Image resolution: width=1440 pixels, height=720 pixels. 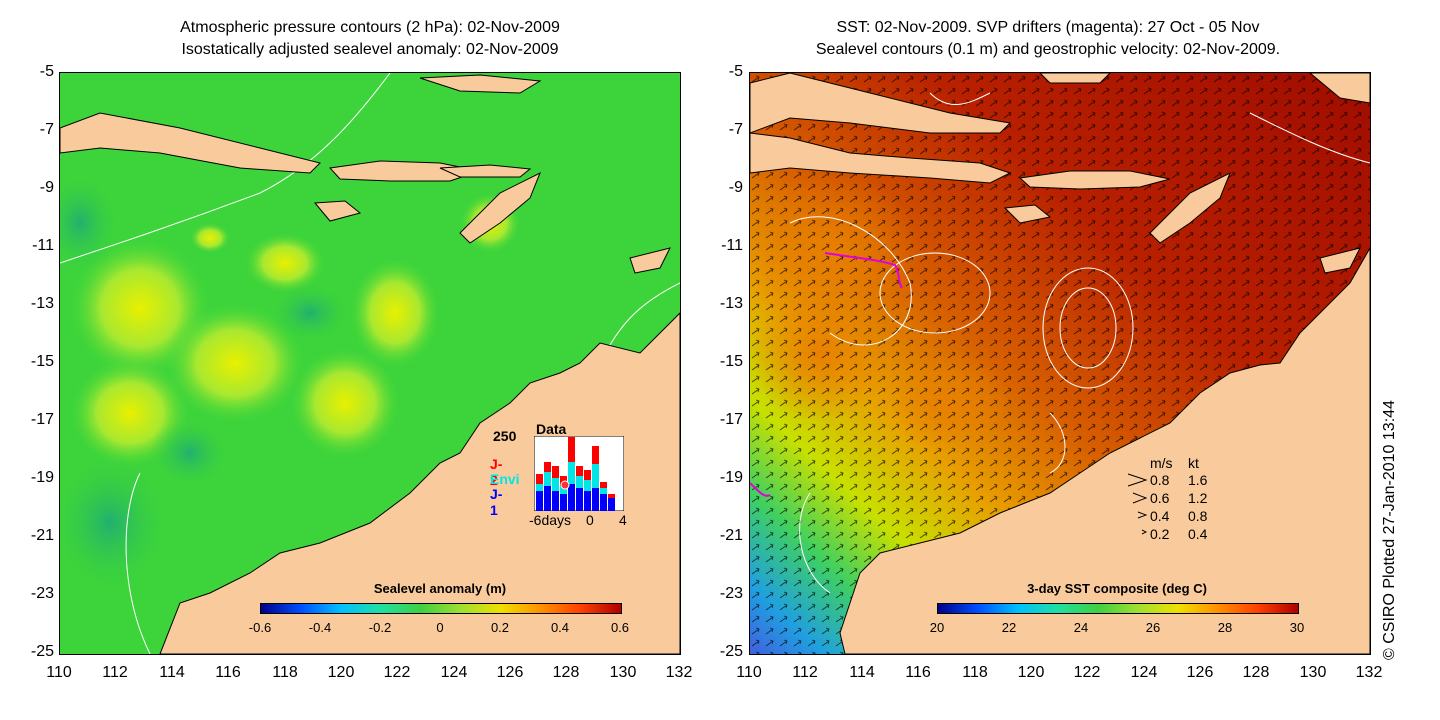 I want to click on right-ytick: -19, so click(x=731, y=477).